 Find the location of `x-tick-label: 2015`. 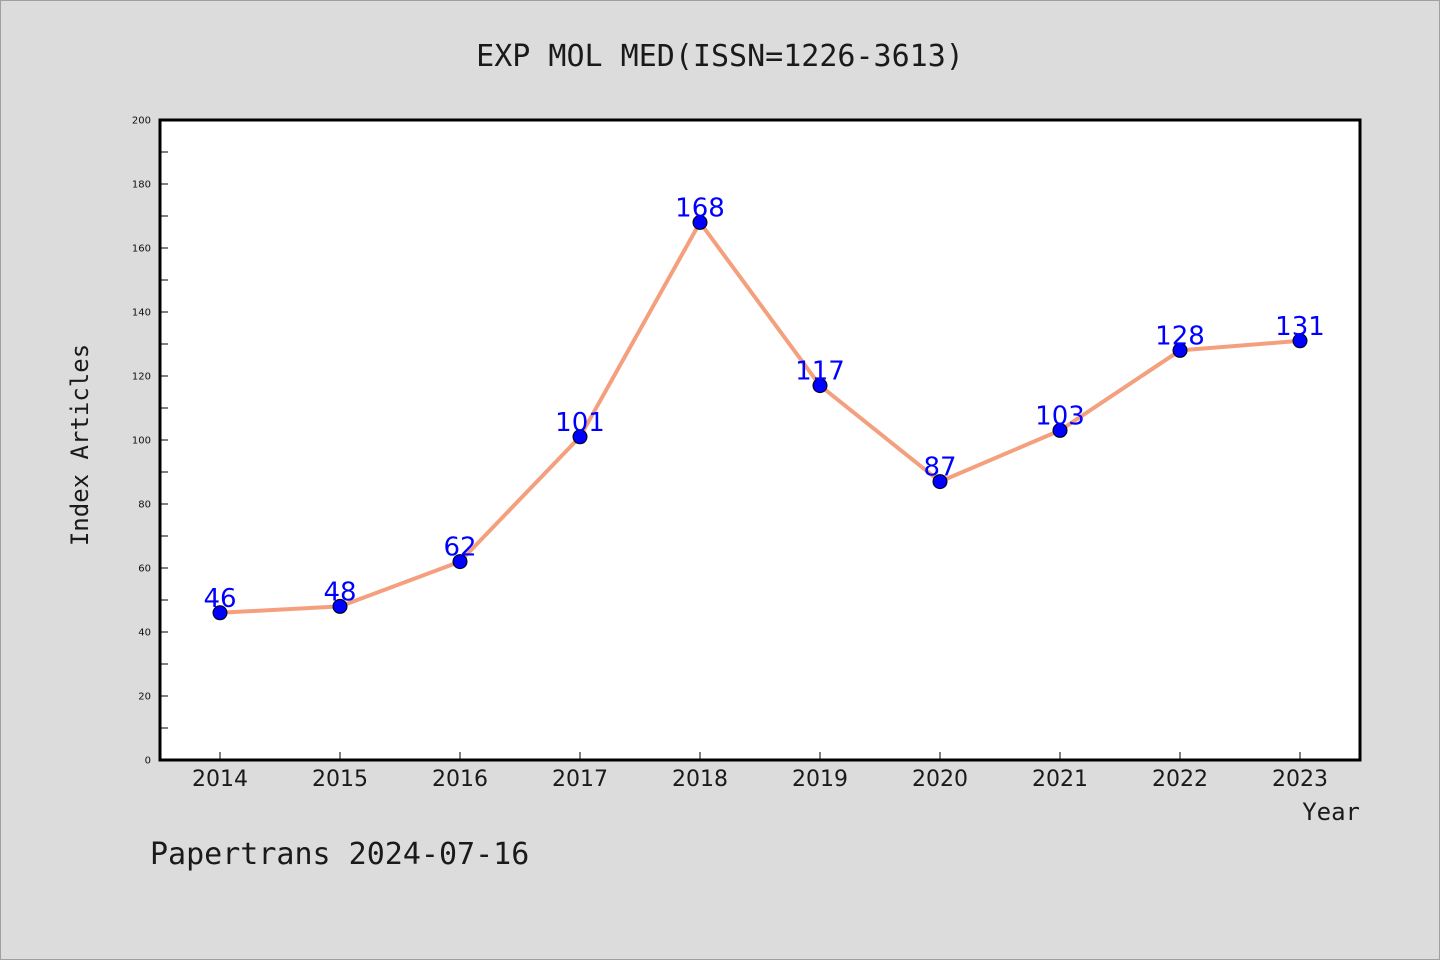

x-tick-label: 2015 is located at coordinates (340, 779).